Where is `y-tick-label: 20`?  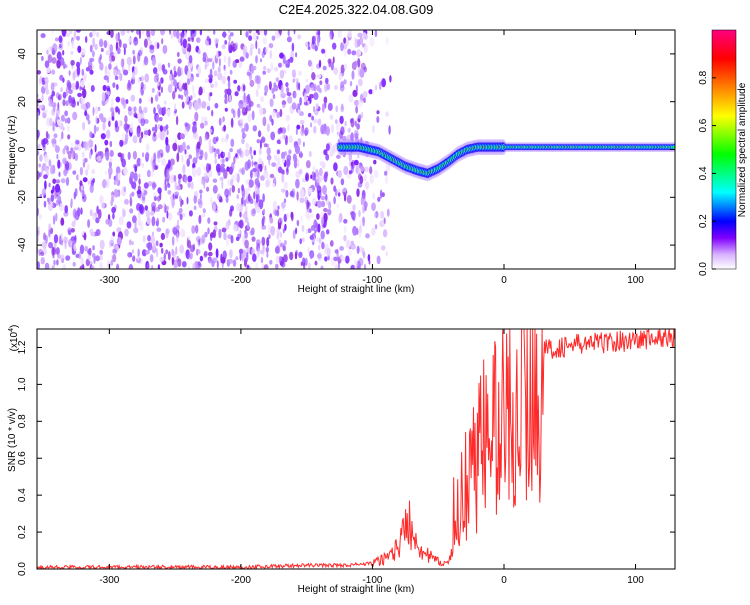
y-tick-label: 20 is located at coordinates (22, 102).